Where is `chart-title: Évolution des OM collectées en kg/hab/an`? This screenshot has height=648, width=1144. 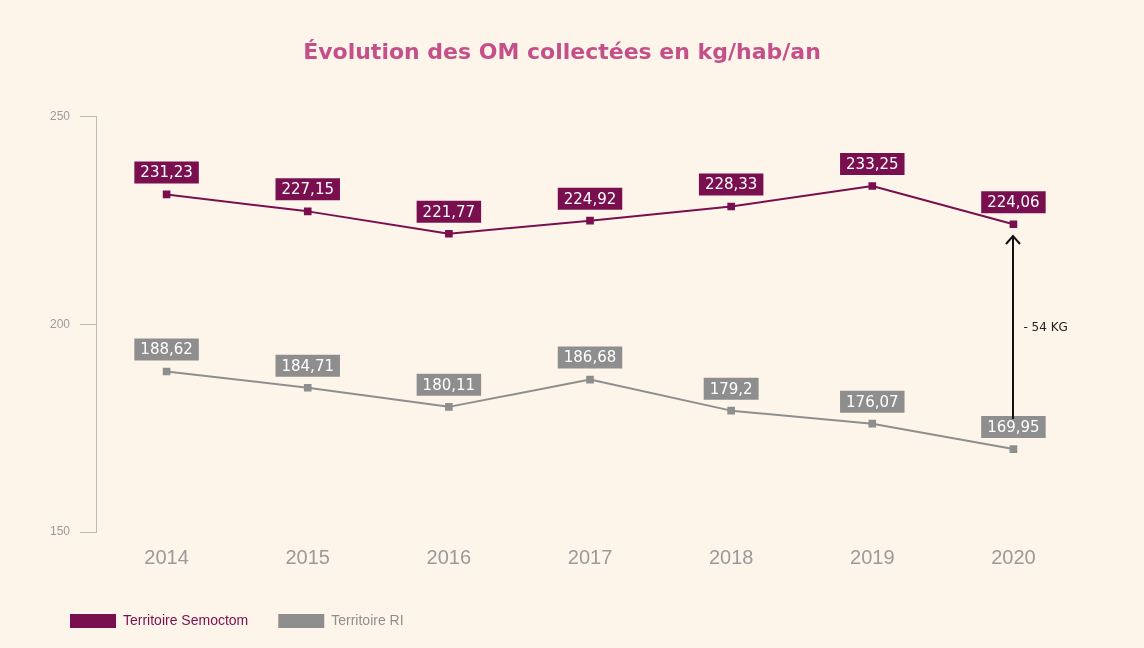
chart-title: Évolution des OM collectées en kg/hab/an is located at coordinates (562, 51).